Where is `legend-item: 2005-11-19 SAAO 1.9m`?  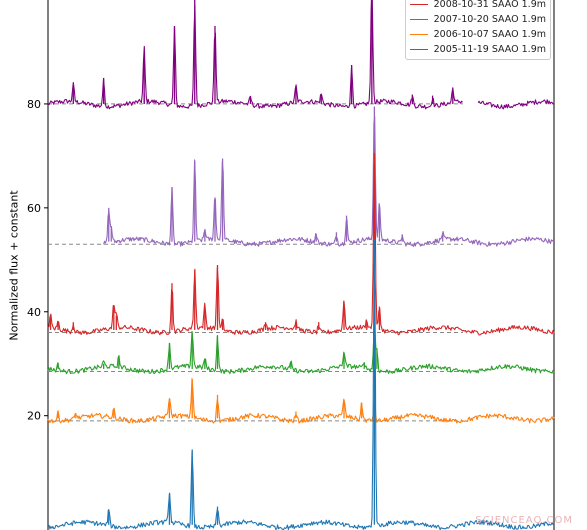 legend-item: 2005-11-19 SAAO 1.9m is located at coordinates (478, 49).